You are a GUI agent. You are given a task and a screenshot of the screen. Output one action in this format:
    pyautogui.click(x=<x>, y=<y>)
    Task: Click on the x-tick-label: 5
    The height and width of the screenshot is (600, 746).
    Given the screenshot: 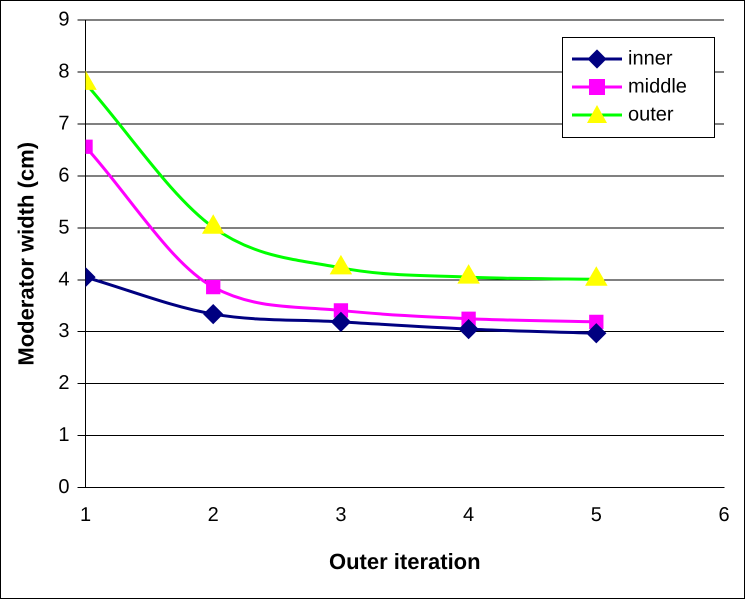 What is the action you would take?
    pyautogui.click(x=596, y=515)
    